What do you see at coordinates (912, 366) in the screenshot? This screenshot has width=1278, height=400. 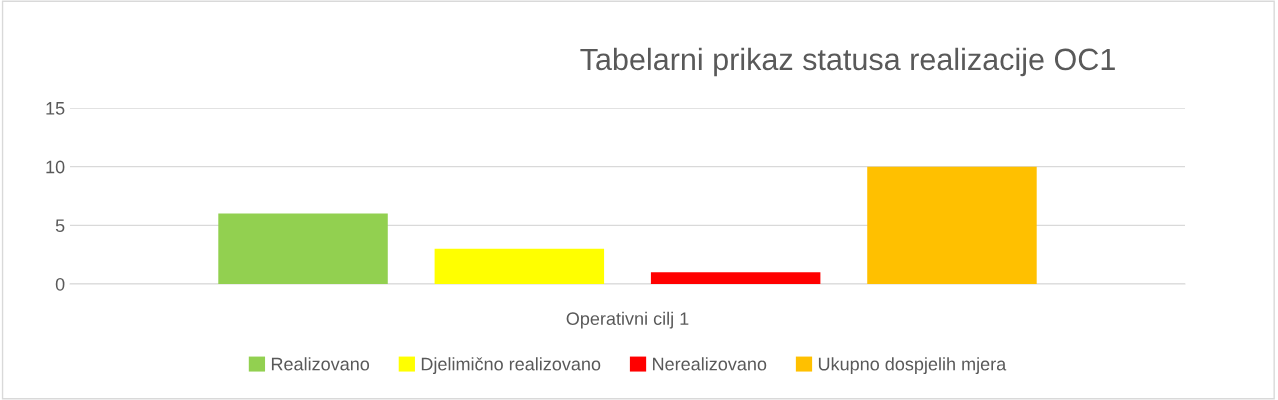 I see `legend-label: Ukupno dospjelih mjera` at bounding box center [912, 366].